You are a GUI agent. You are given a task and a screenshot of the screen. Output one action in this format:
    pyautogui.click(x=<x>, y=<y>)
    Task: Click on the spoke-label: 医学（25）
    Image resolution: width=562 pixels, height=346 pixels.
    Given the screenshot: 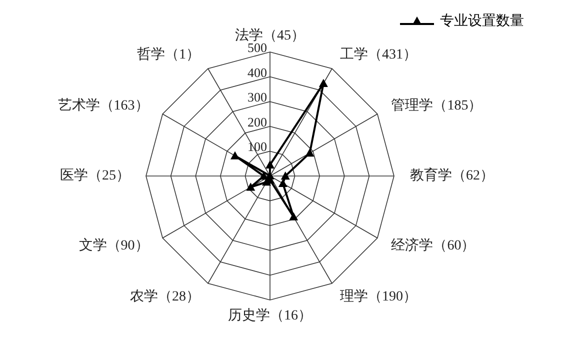 What is the action you would take?
    pyautogui.click(x=95, y=176)
    